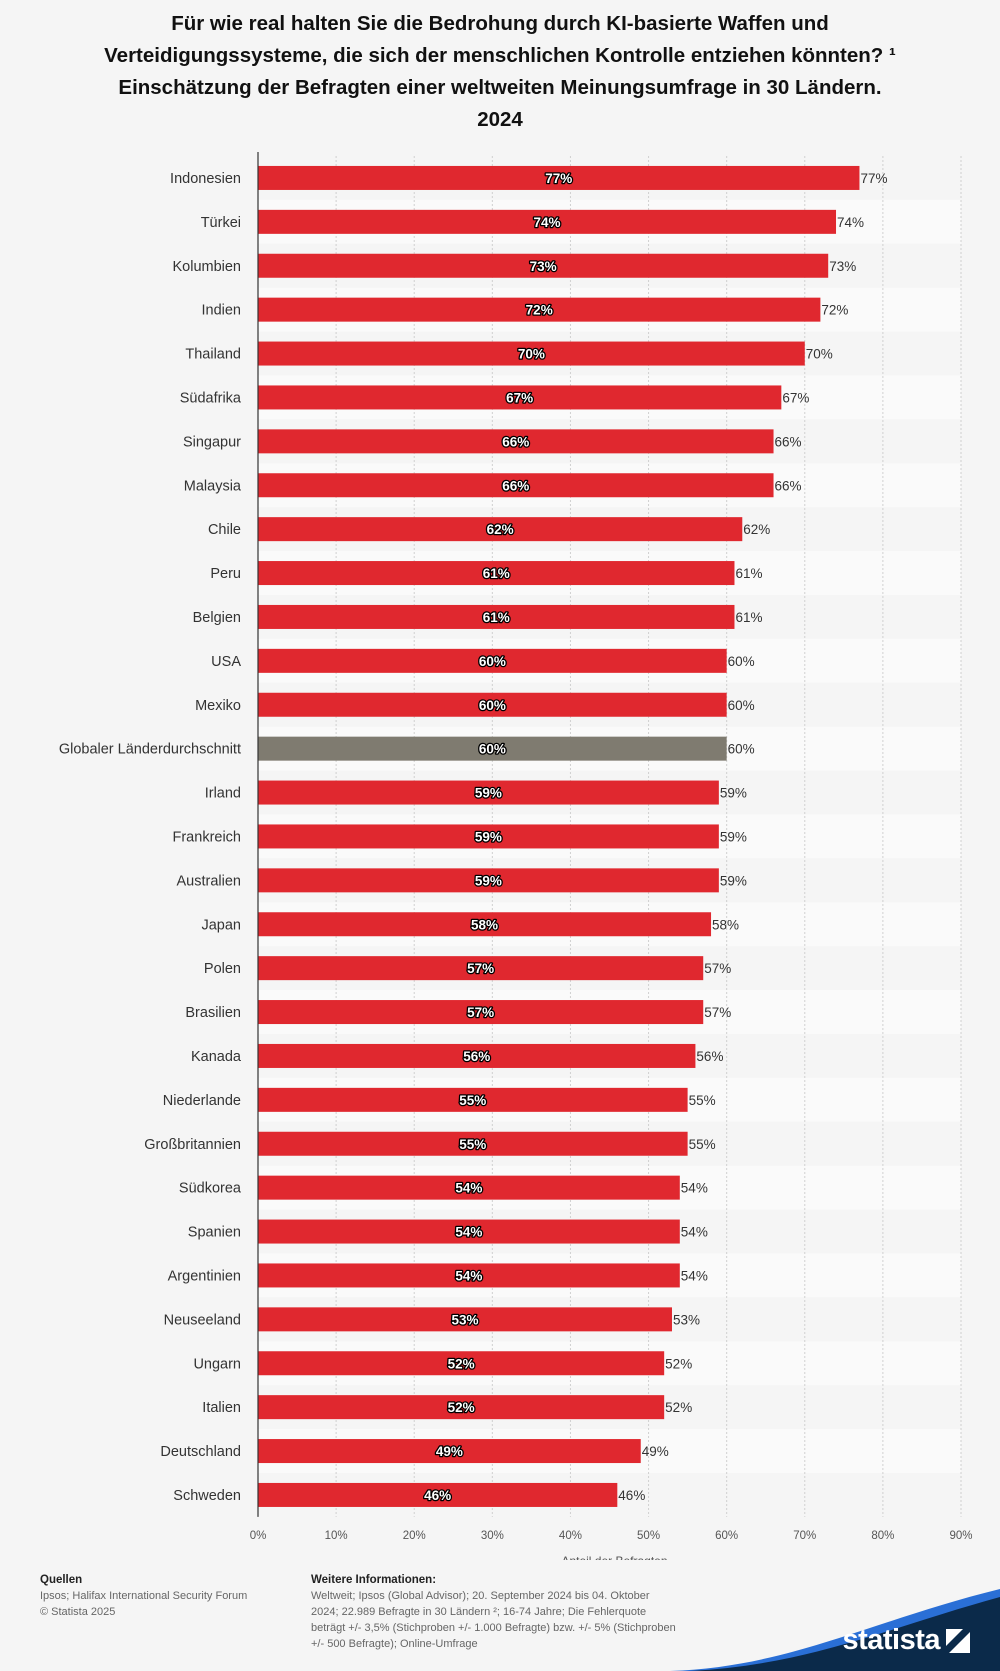  What do you see at coordinates (835, 1626) in the screenshot?
I see `statista-brand: statista` at bounding box center [835, 1626].